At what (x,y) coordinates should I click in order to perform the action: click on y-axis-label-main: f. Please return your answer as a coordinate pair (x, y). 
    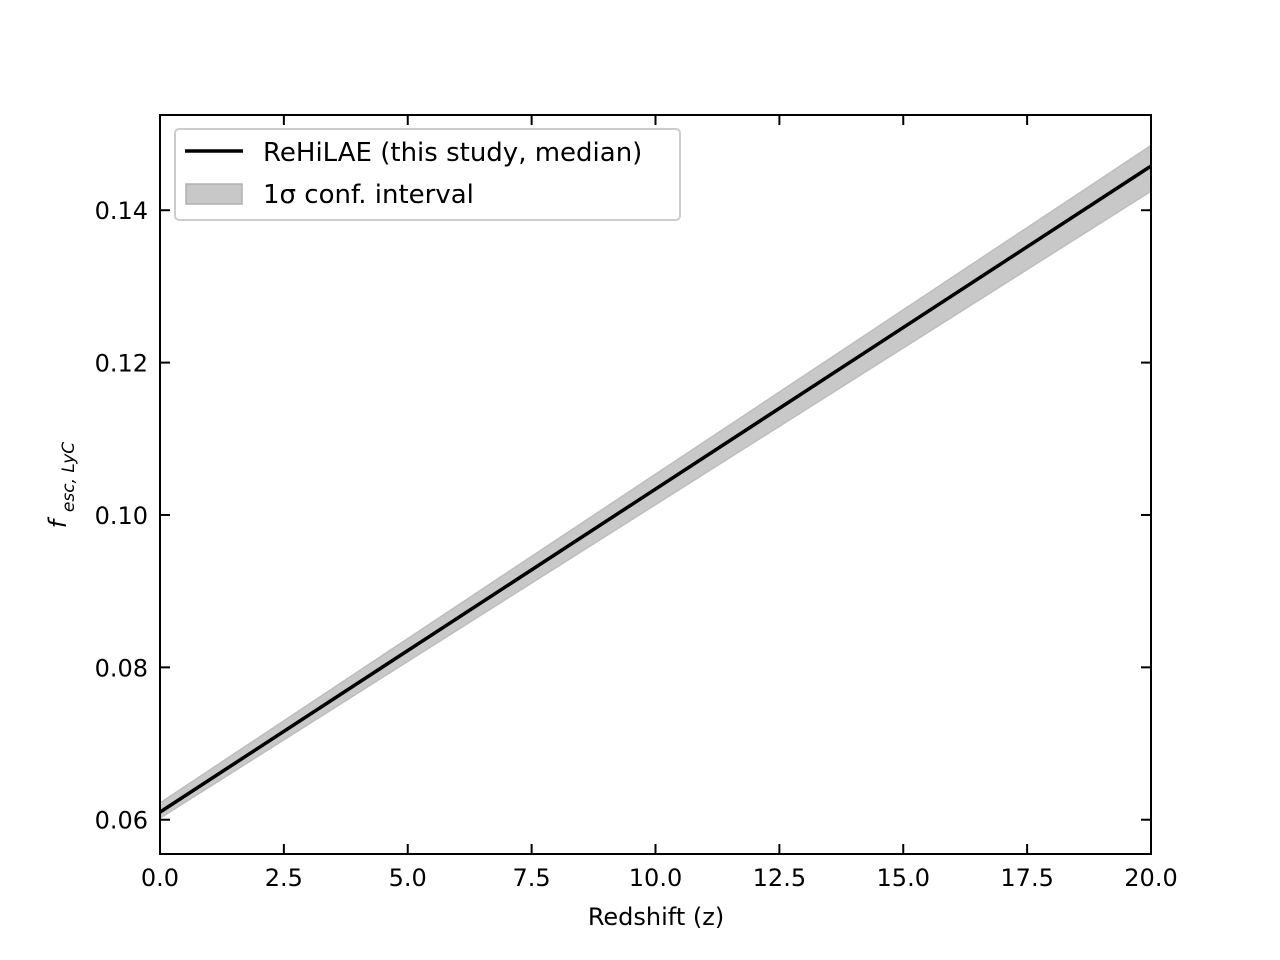
    Looking at the image, I should click on (58, 522).